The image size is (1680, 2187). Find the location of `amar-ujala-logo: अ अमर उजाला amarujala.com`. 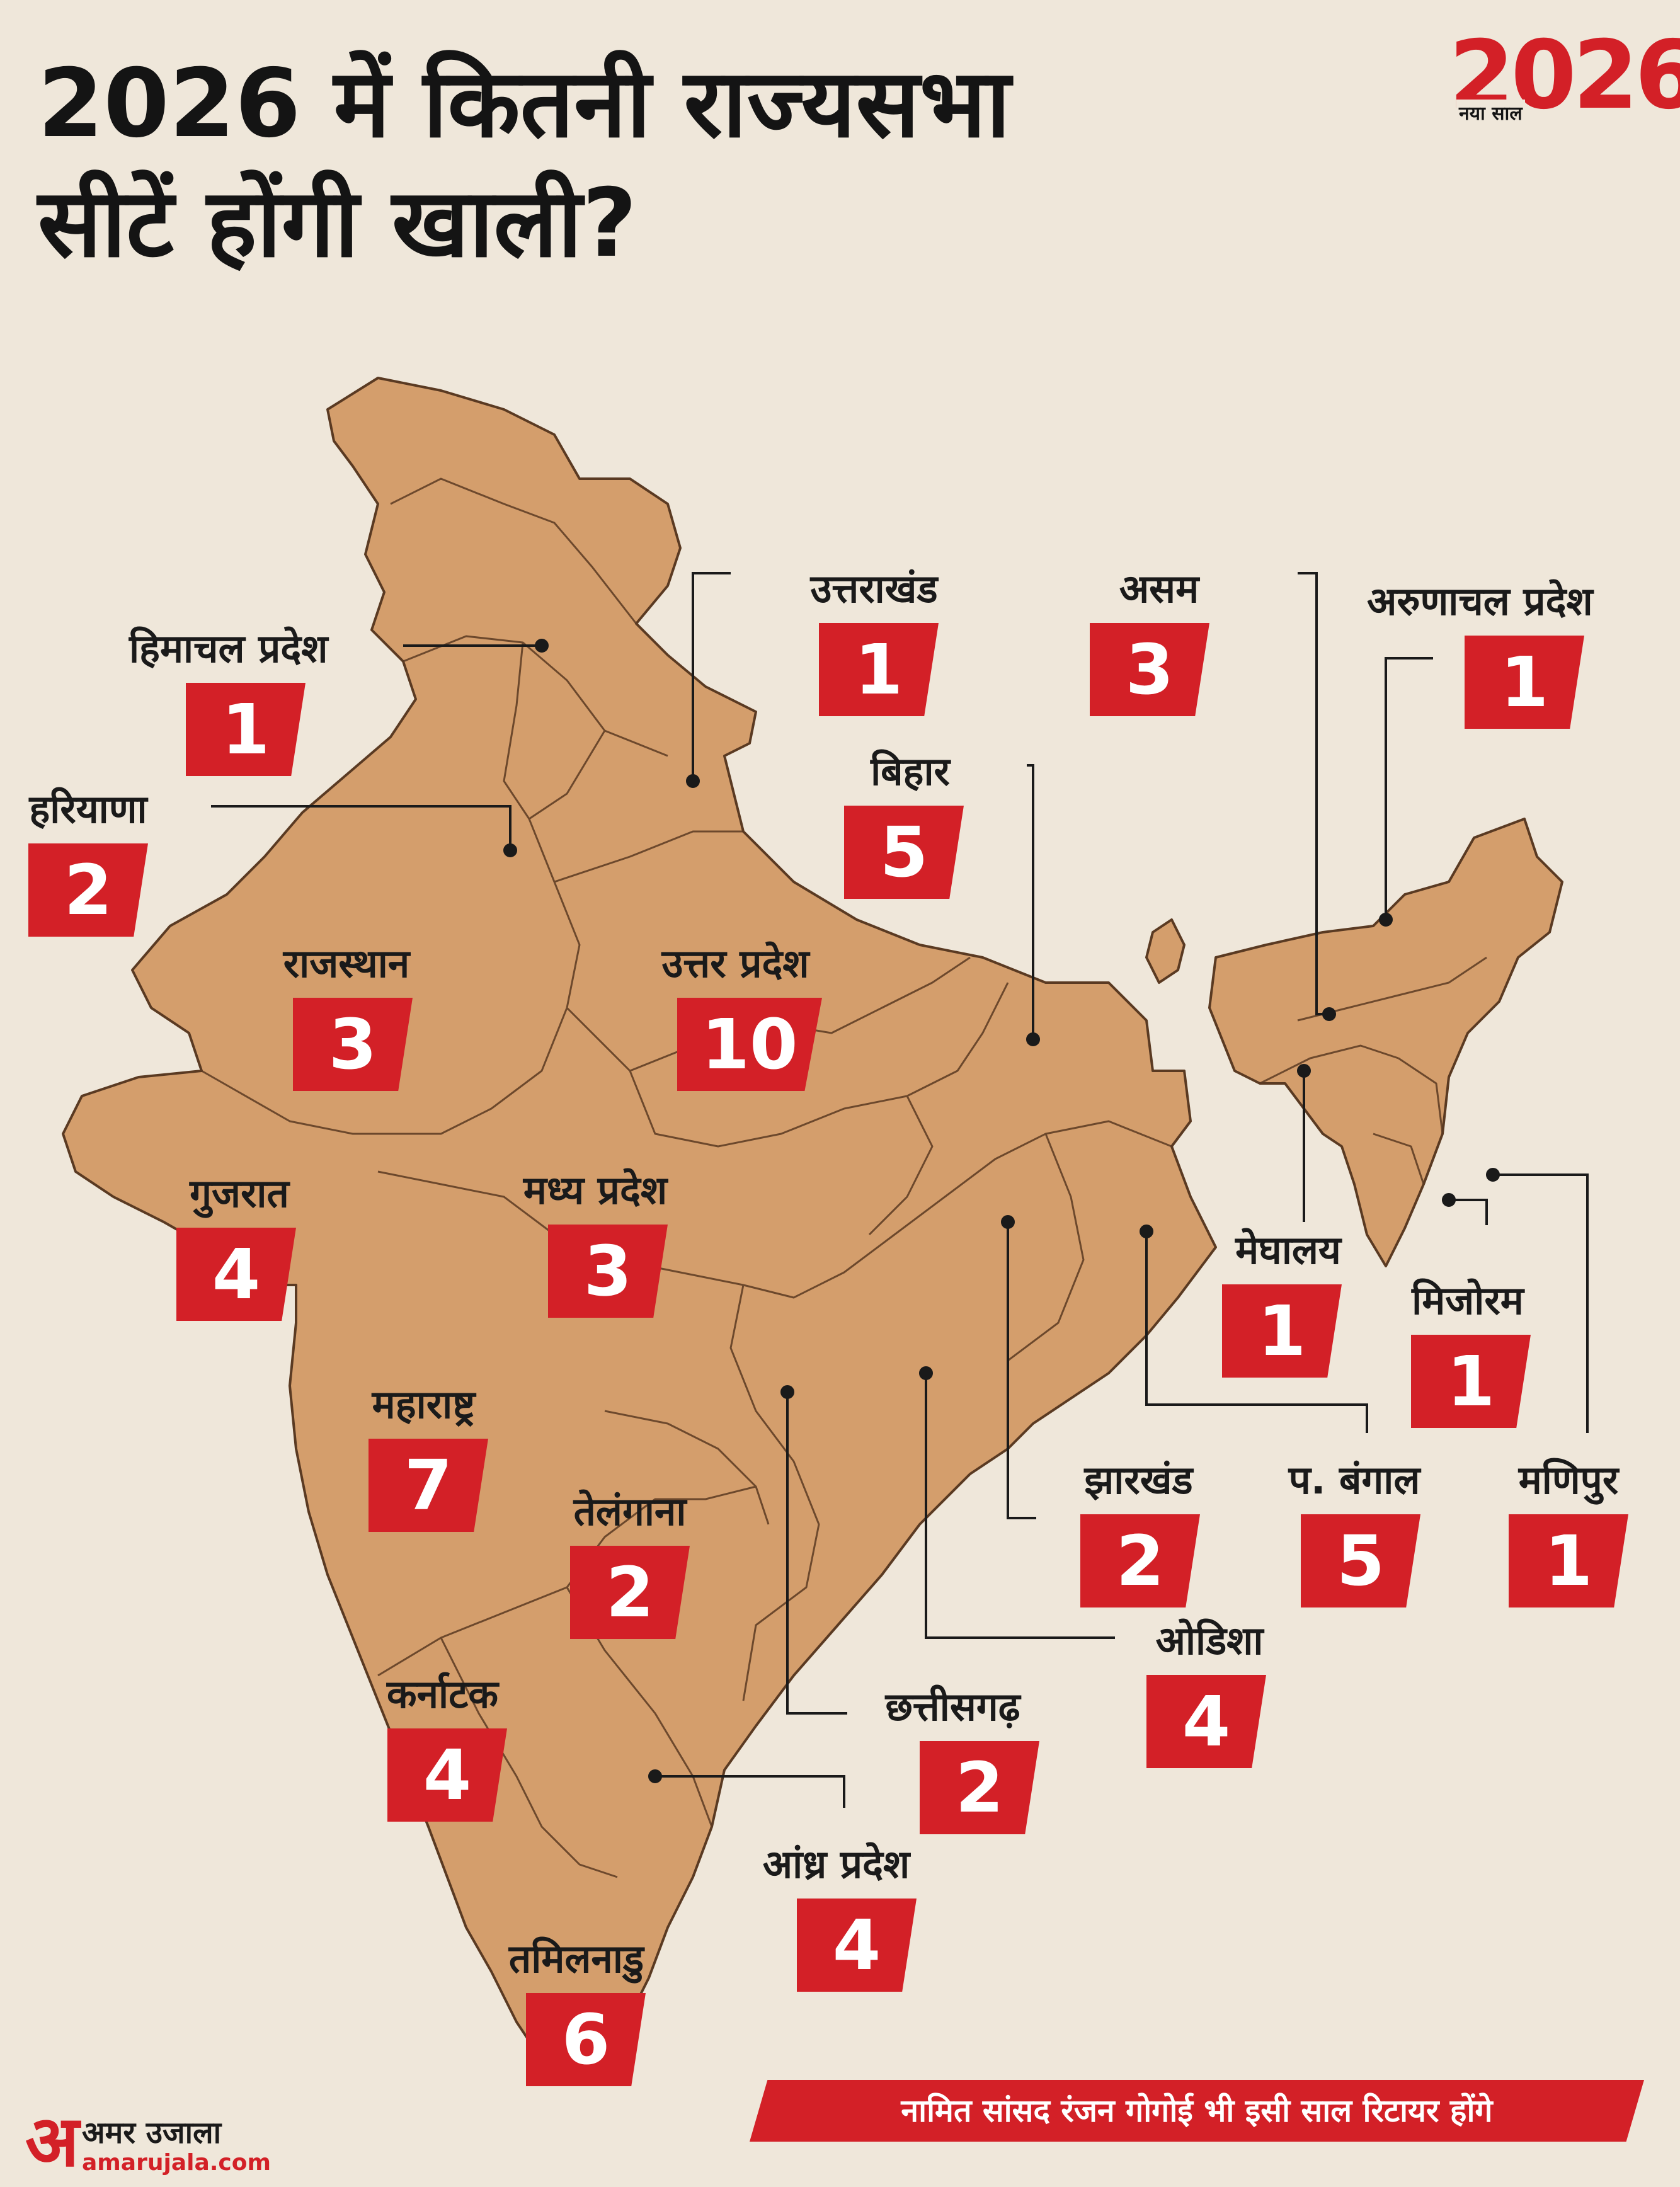

amar-ujala-logo: अ अमर उजाला amarujala.com is located at coordinates (160, 2145).